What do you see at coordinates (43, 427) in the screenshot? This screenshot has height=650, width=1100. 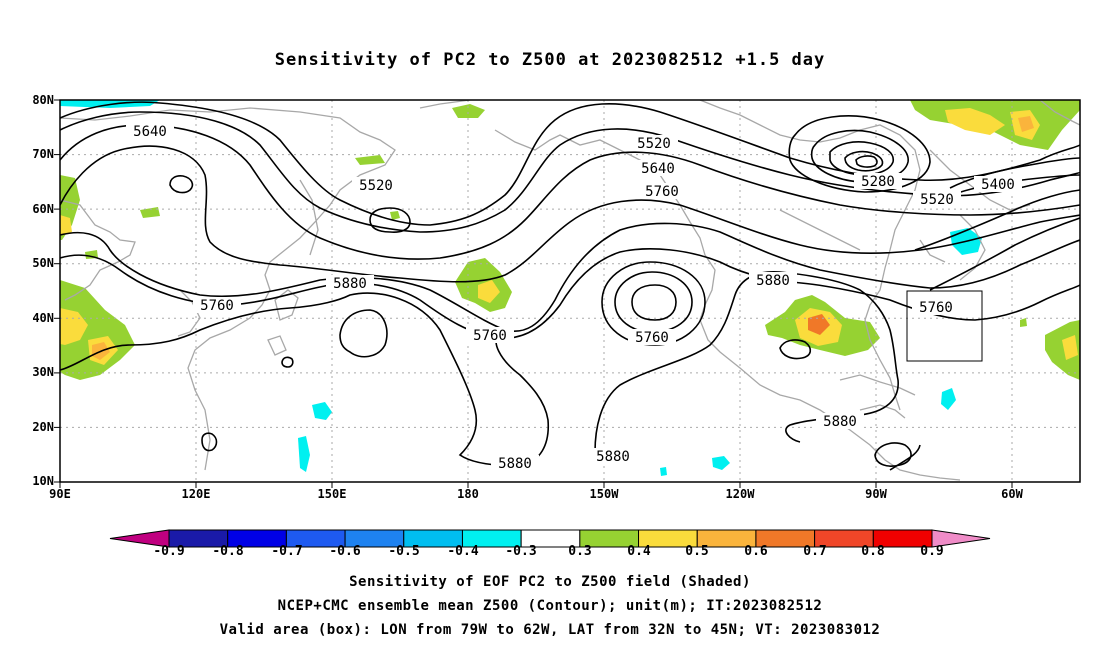 I see `lat-label: 20N` at bounding box center [43, 427].